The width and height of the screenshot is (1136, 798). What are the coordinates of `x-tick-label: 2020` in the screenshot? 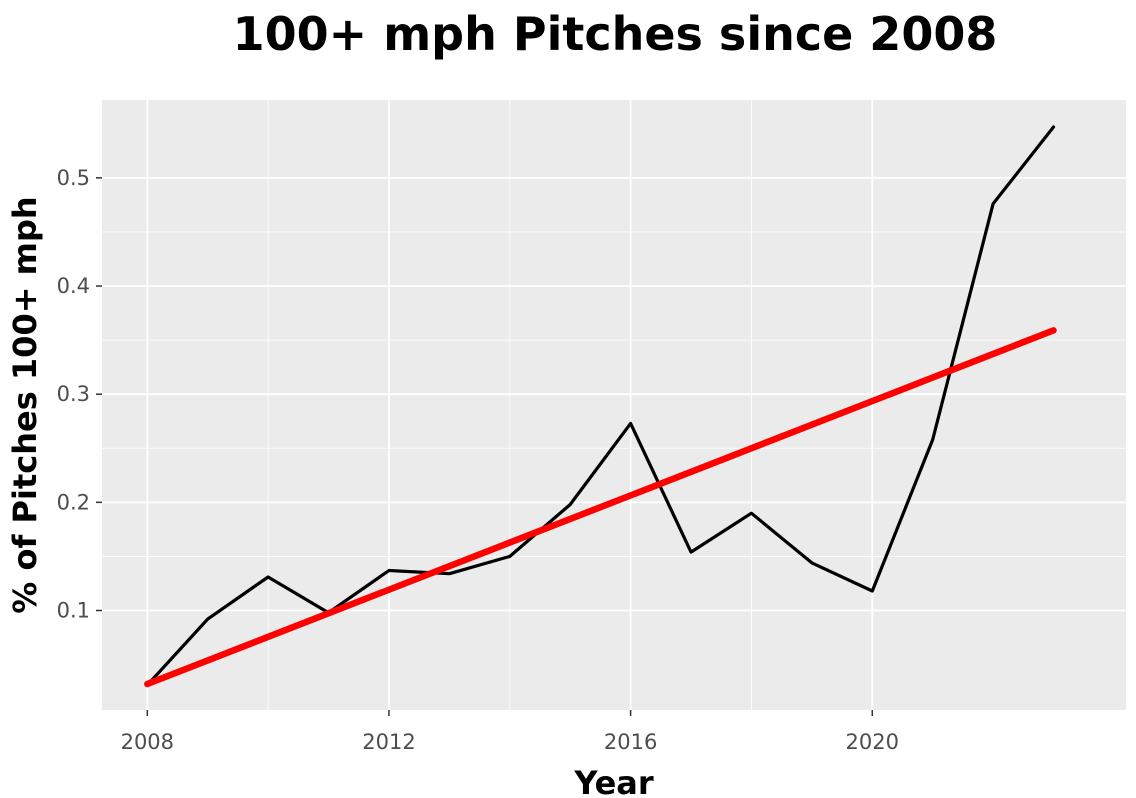 It's located at (872, 742).